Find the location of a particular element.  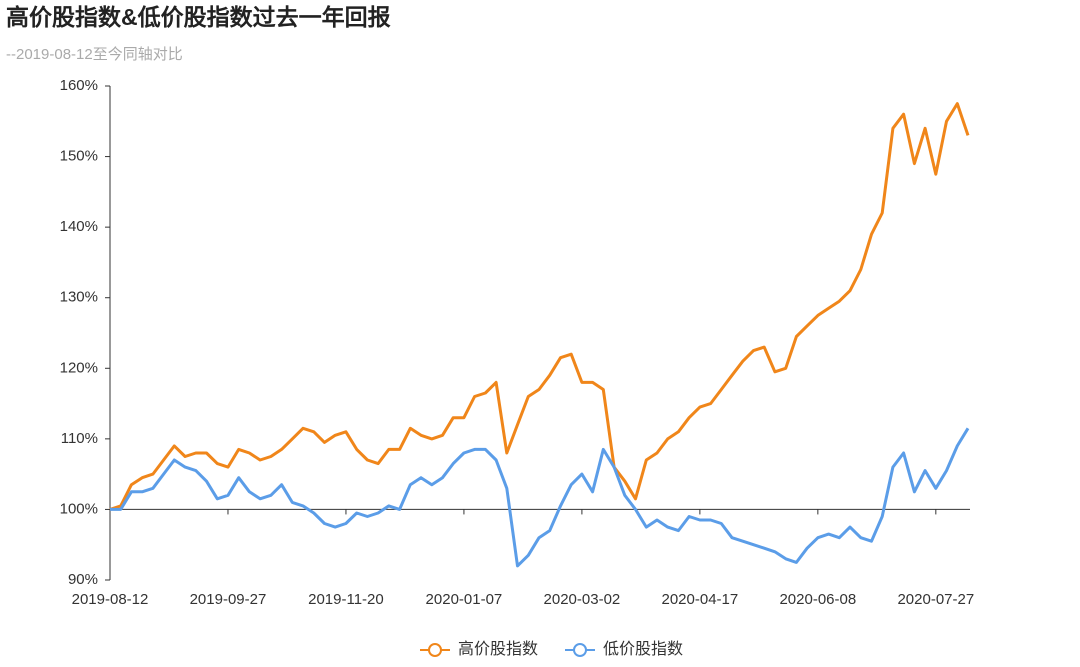

chart-title: 高价股指数&低价股指数过去一年回报 is located at coordinates (198, 17).